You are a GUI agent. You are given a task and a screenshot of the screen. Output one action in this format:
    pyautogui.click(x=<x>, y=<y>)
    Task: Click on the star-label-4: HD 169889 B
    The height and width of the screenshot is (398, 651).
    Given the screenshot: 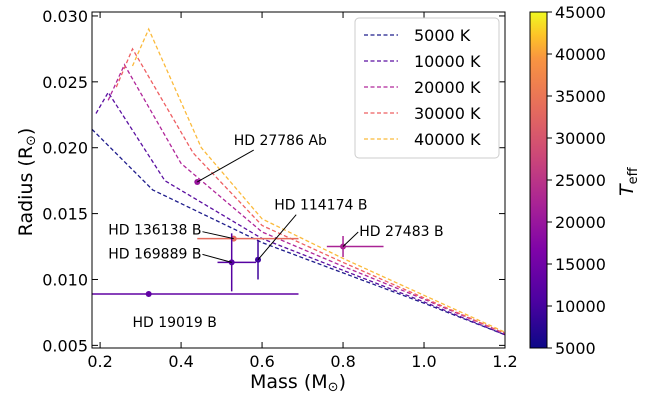 What is the action you would take?
    pyautogui.click(x=154, y=254)
    